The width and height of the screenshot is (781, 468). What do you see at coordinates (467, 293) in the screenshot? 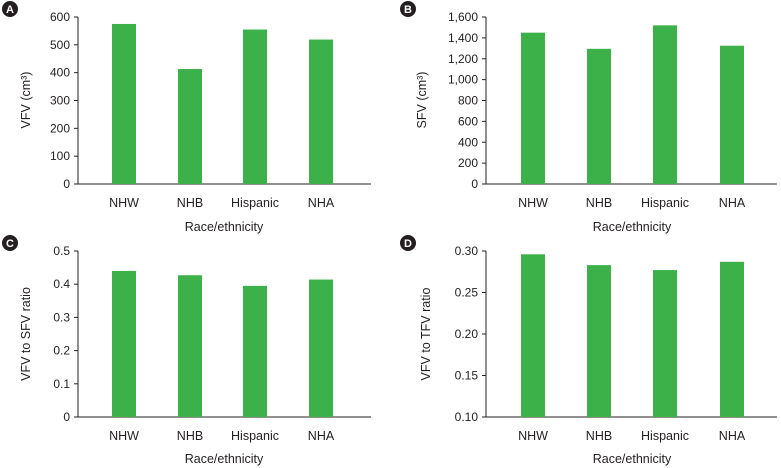
I see `panel-d-y-tick-label: 0.25` at bounding box center [467, 293].